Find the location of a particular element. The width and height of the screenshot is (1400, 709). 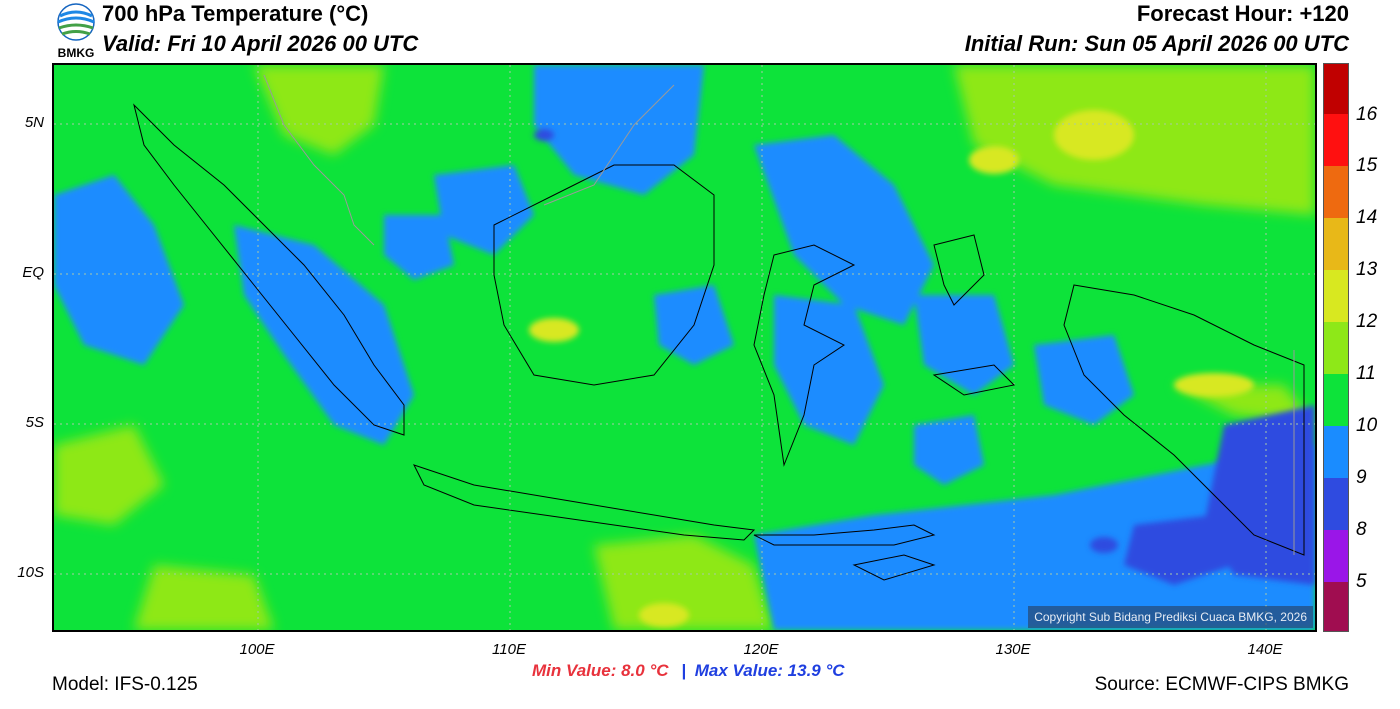

timor-outline is located at coordinates (894, 567).